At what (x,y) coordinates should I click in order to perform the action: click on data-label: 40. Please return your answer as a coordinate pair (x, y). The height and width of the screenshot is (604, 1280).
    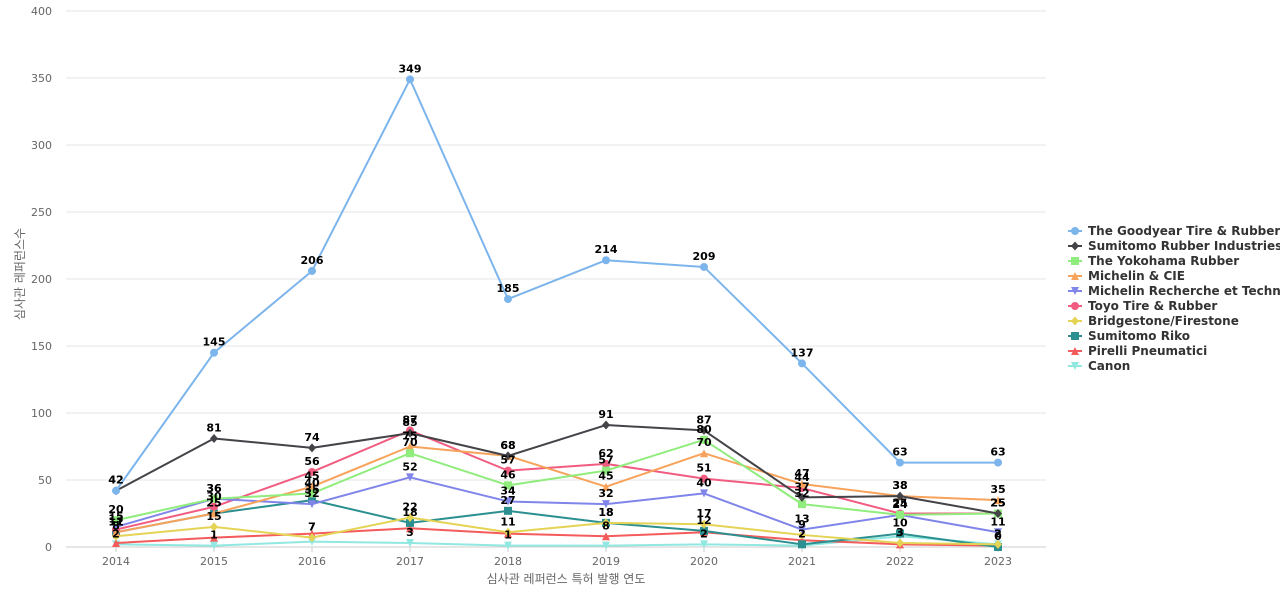
    Looking at the image, I should click on (312, 482).